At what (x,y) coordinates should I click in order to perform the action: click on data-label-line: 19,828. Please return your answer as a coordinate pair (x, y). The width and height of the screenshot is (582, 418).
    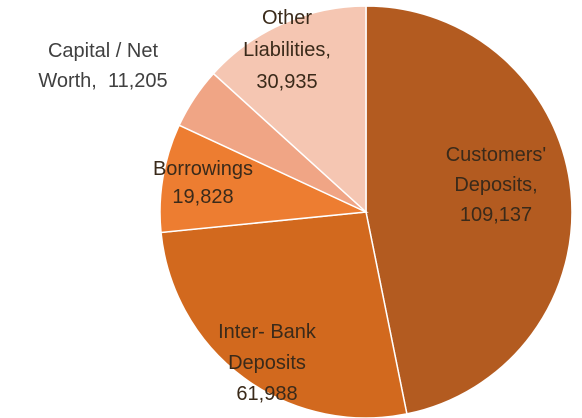
    Looking at the image, I should click on (202, 197).